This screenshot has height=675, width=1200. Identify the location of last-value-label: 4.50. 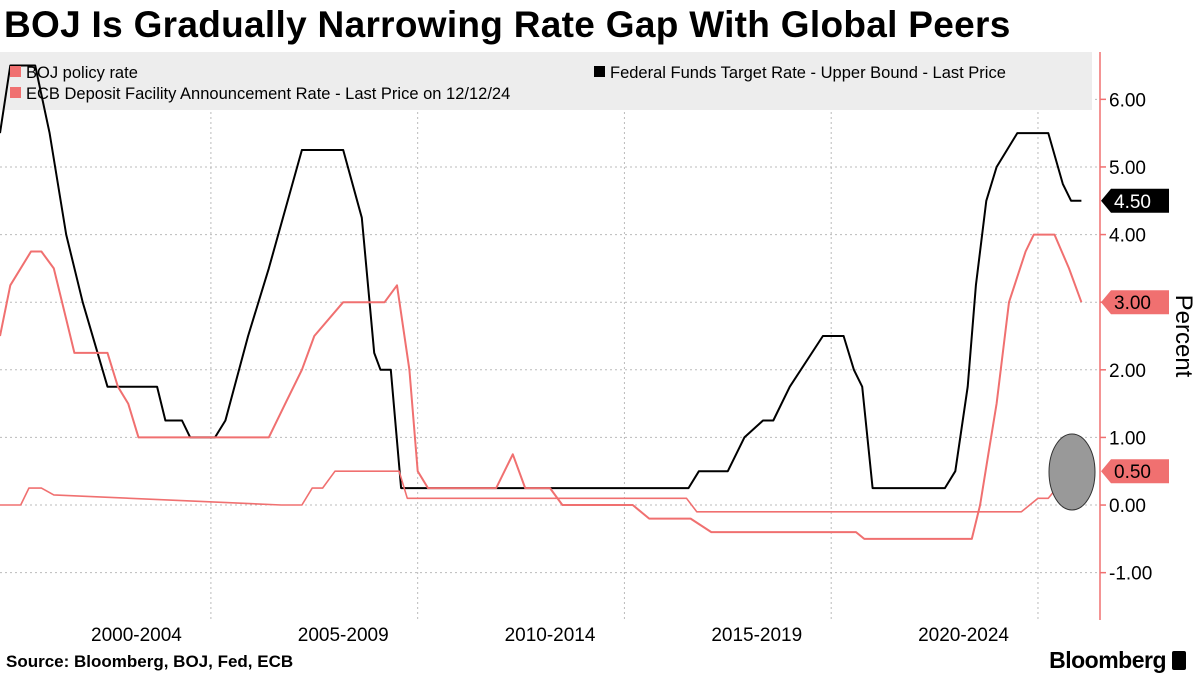
(1132, 202).